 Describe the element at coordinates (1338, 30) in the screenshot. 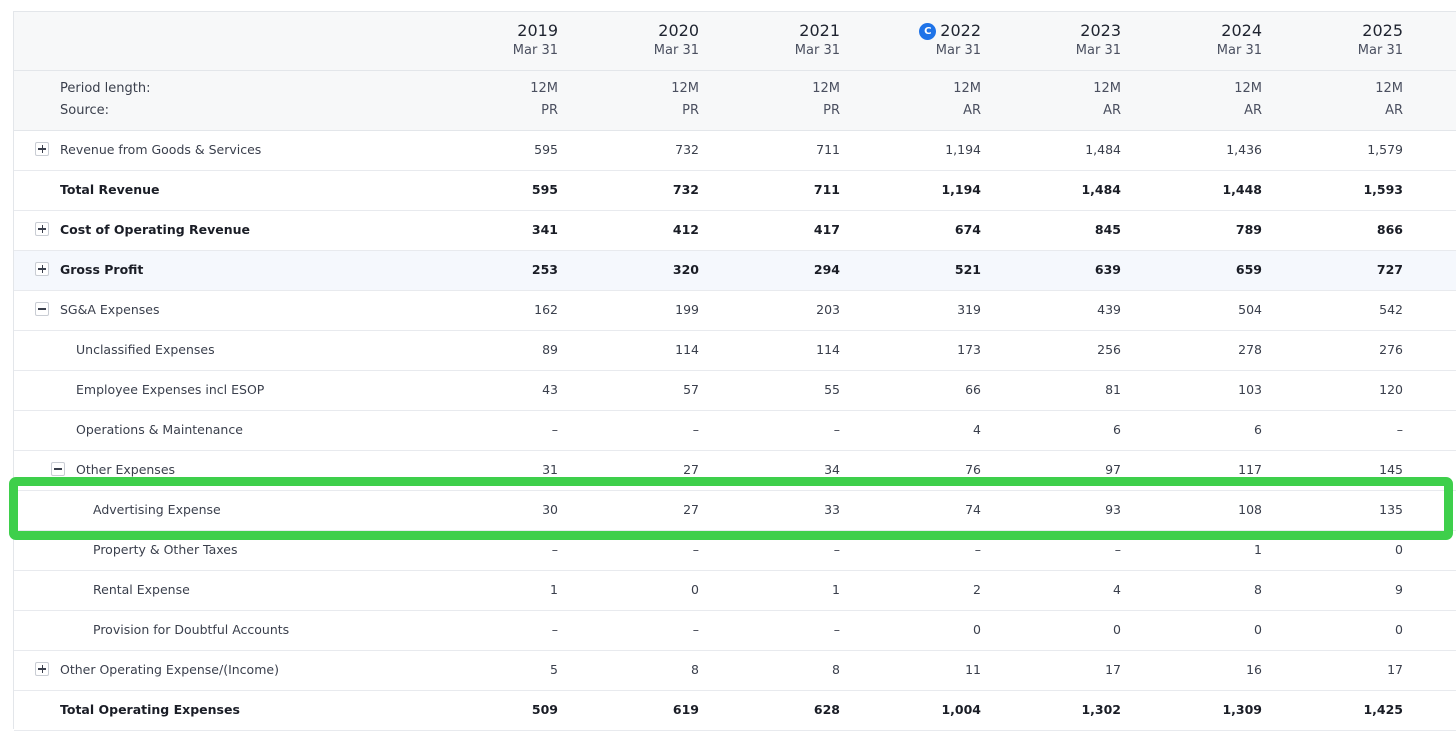

I see `column-year-2025: 2025` at that location.